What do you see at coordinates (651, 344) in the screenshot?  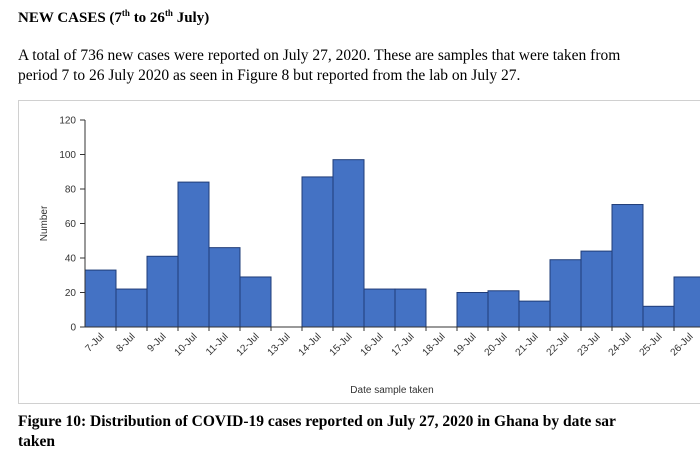 I see `x-tick-label: 25-Jul` at bounding box center [651, 344].